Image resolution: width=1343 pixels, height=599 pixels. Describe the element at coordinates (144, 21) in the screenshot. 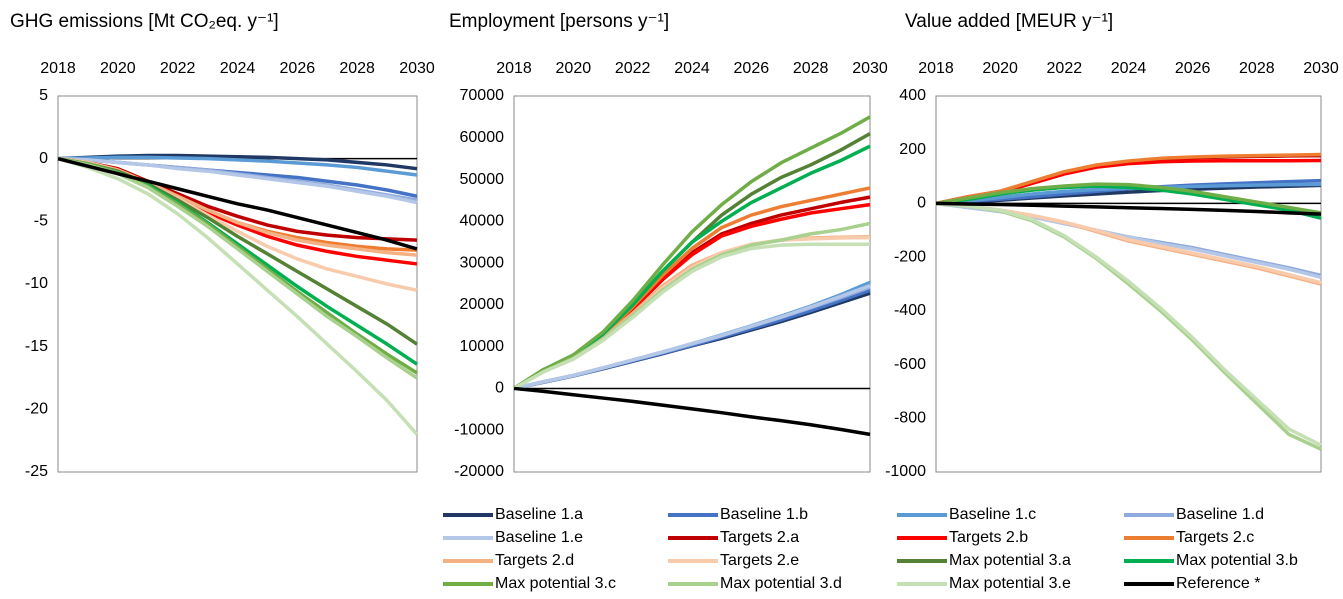

I see `chart-title: GHG emissions [Mt CO₂eq. y⁻¹]` at that location.